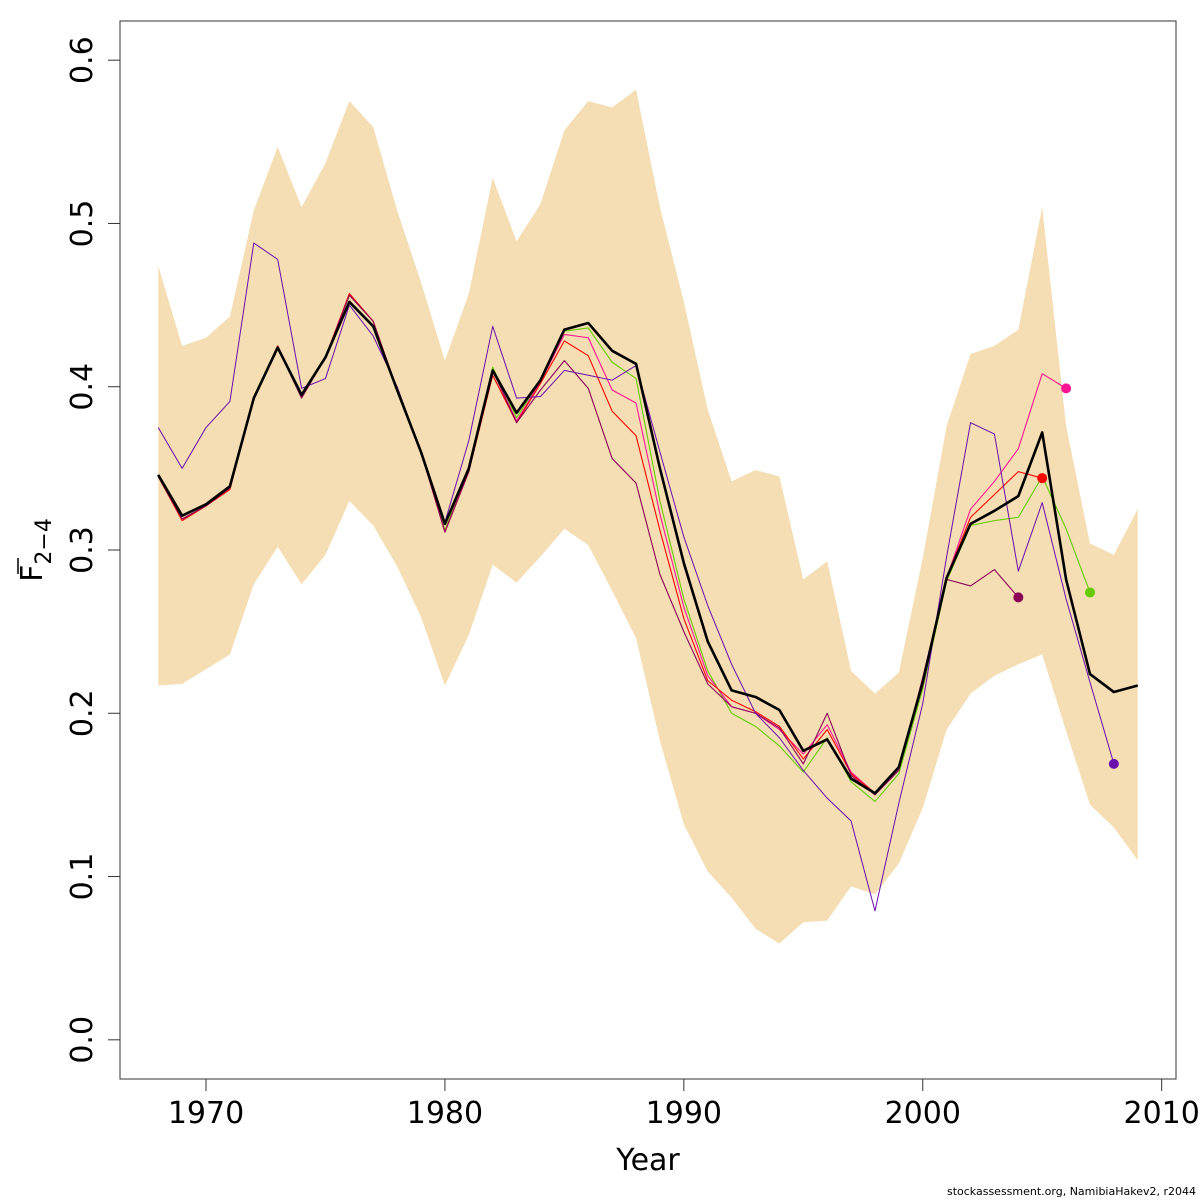  What do you see at coordinates (82, 713) in the screenshot?
I see `y-tick-label: 0.2` at bounding box center [82, 713].